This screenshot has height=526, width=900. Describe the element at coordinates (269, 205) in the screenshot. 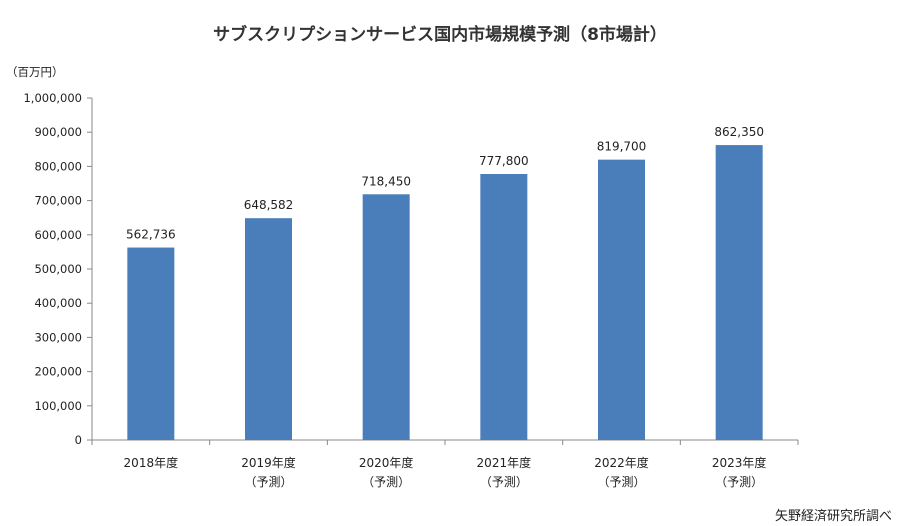

I see `data-label: 648,582` at that location.